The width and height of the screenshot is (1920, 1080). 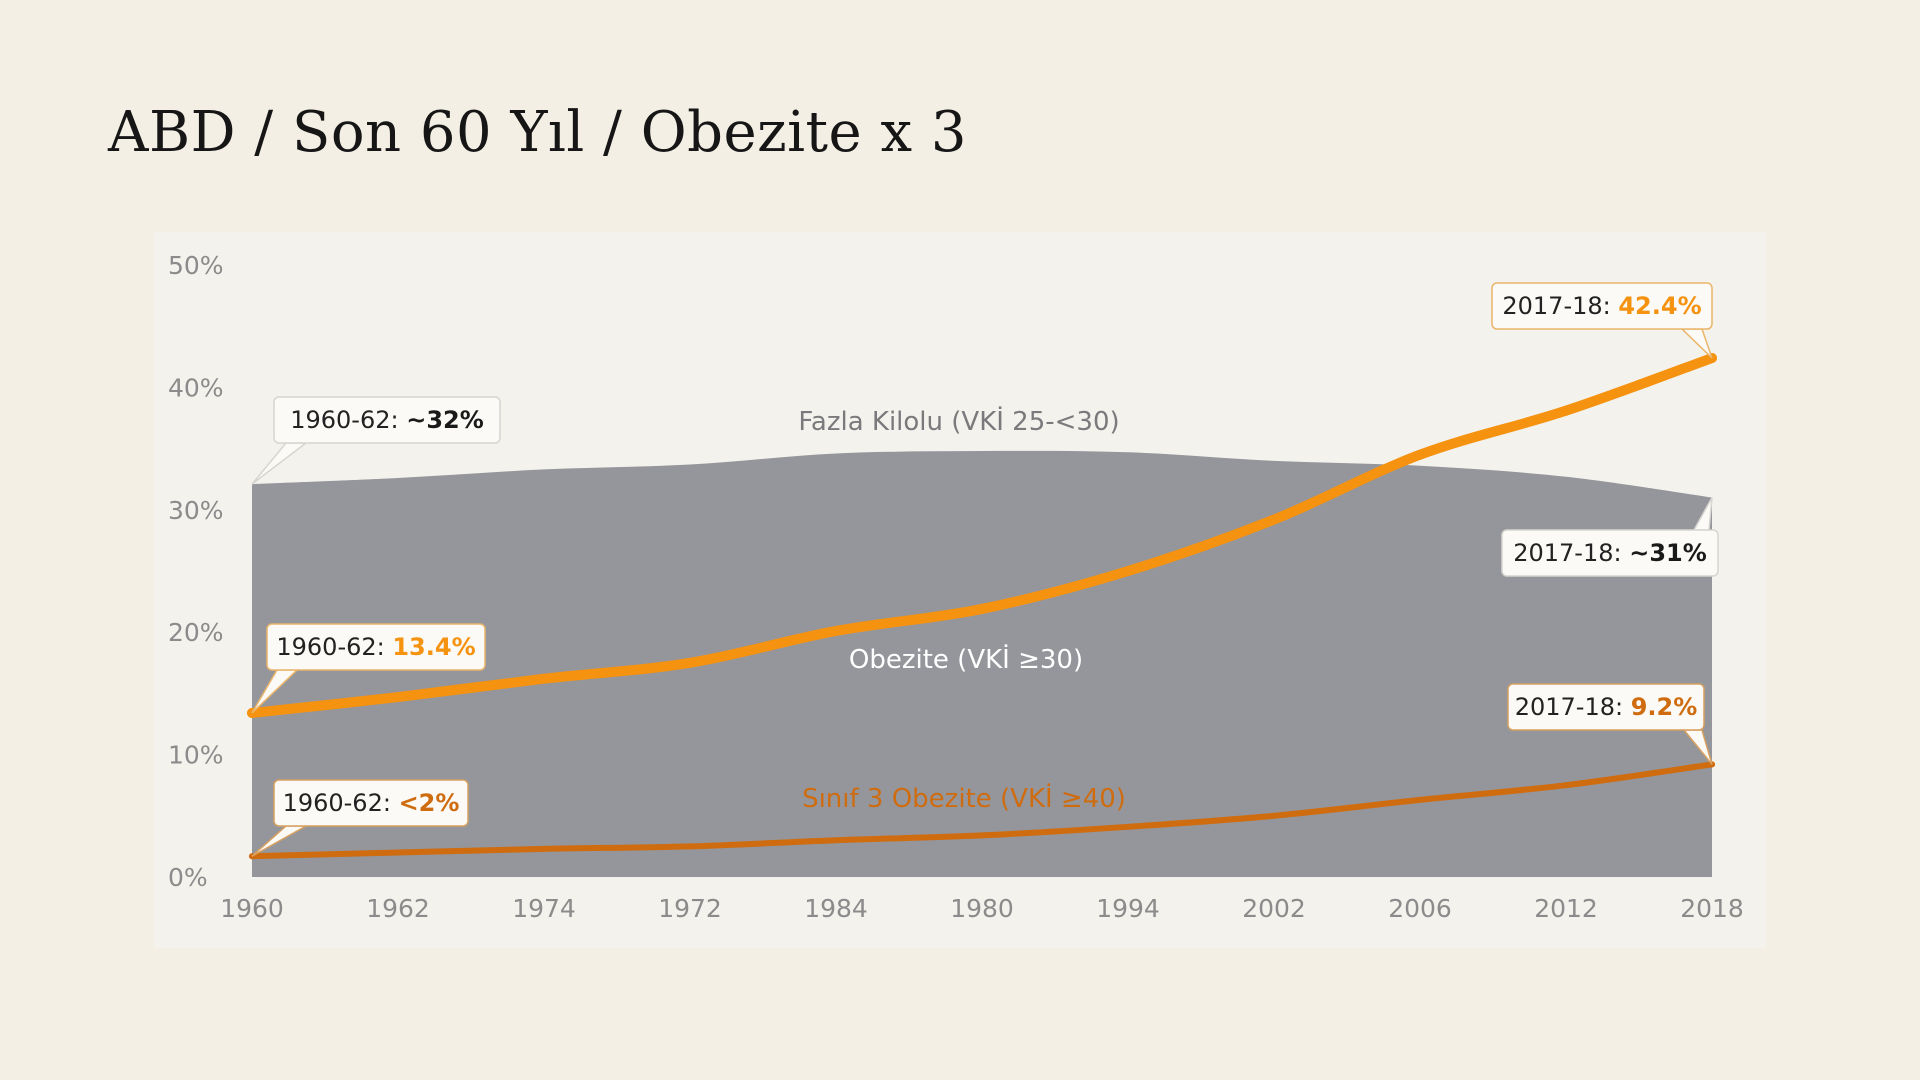 I want to click on y-tick-label: 0%, so click(x=188, y=877).